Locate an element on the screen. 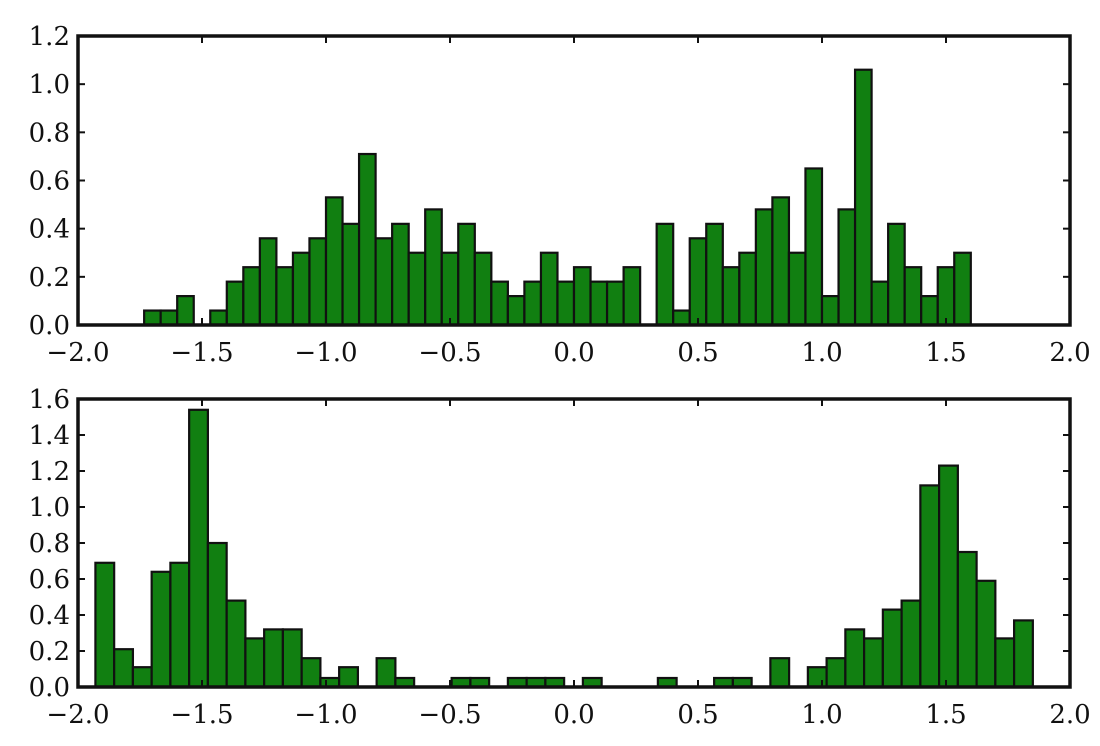 This screenshot has width=1100, height=746. y-tick-label: 1.4 is located at coordinates (49, 436).